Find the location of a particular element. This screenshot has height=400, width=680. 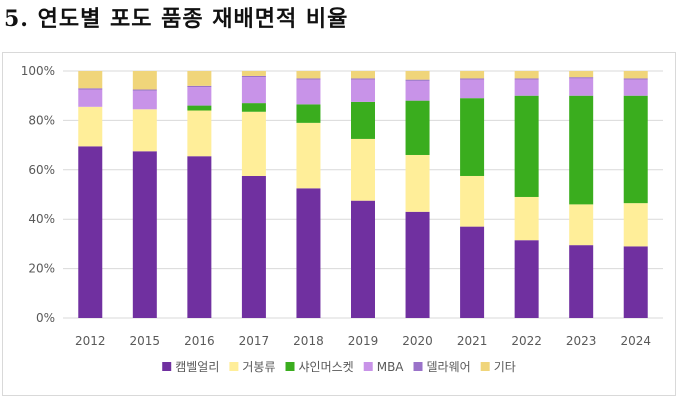

x-tick-label: 2016 is located at coordinates (199, 341).